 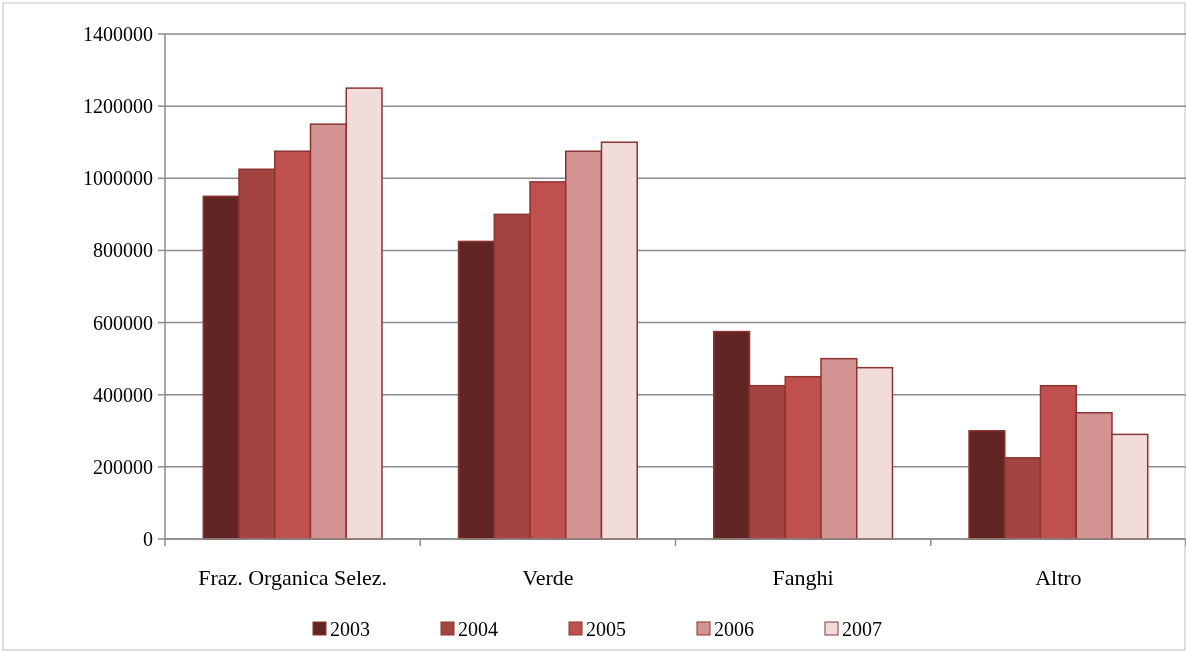 What do you see at coordinates (123, 466) in the screenshot?
I see `y-tick-label: 200000` at bounding box center [123, 466].